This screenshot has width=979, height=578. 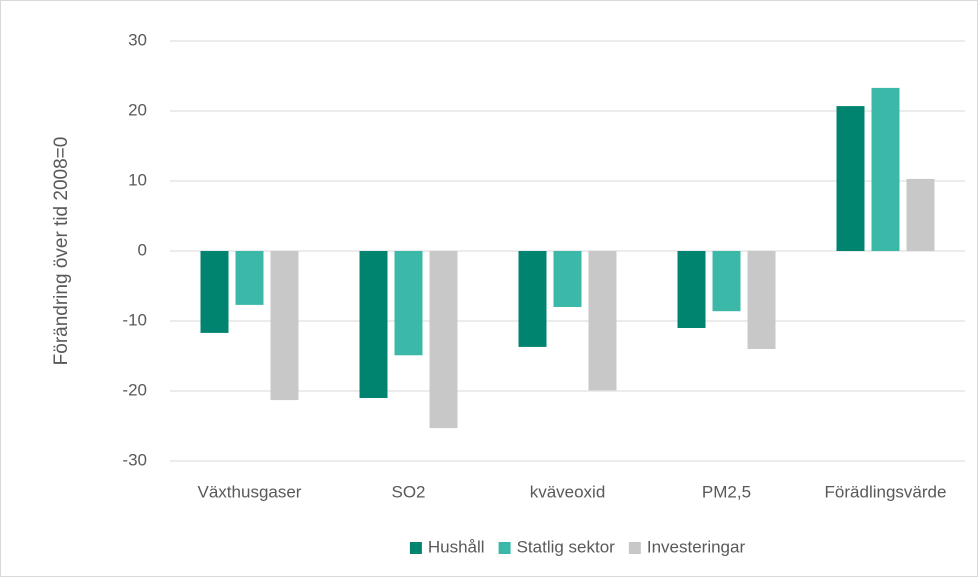 What do you see at coordinates (696, 546) in the screenshot?
I see `legend-label: Investeringar` at bounding box center [696, 546].